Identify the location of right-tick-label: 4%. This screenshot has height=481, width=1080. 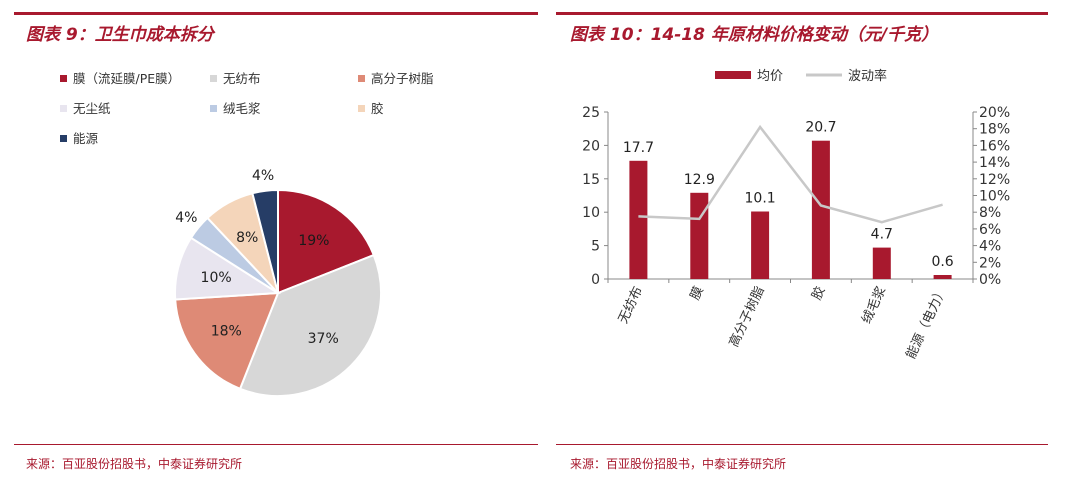
(990, 247).